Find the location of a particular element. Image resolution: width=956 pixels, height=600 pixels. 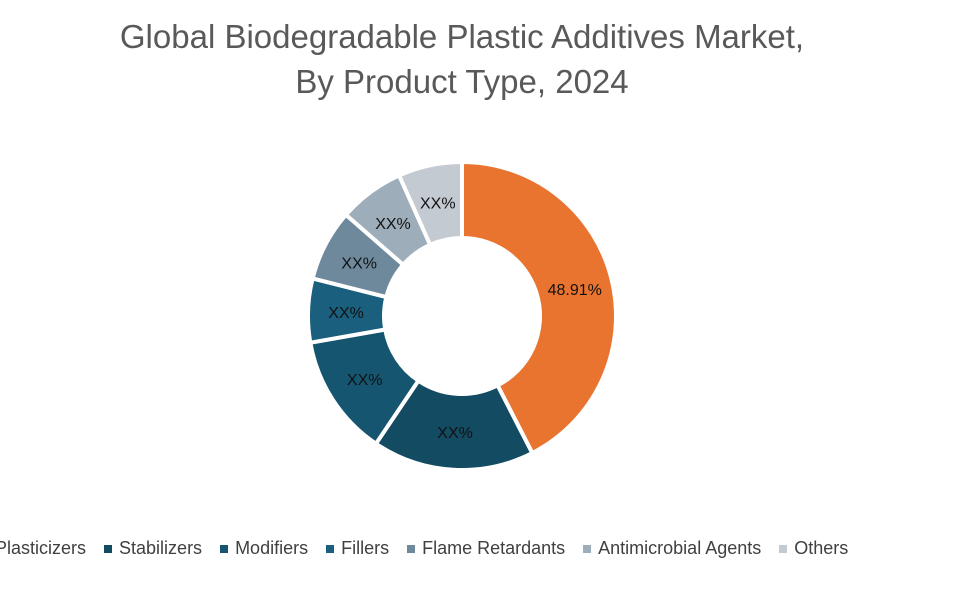

title-line-2: By Product Type, 2024 is located at coordinates (462, 81).